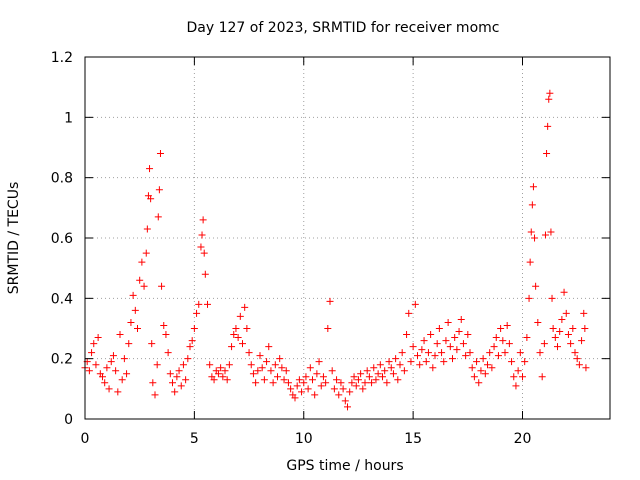 This screenshot has height=480, width=640. Describe the element at coordinates (523, 439) in the screenshot. I see `x-tick-label: 20` at that location.